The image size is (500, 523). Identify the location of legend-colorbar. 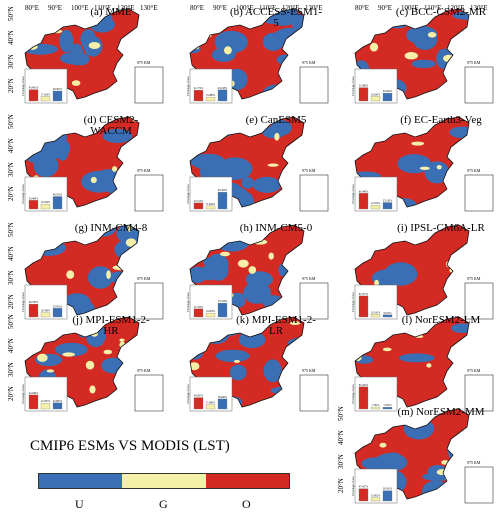
(164, 481).